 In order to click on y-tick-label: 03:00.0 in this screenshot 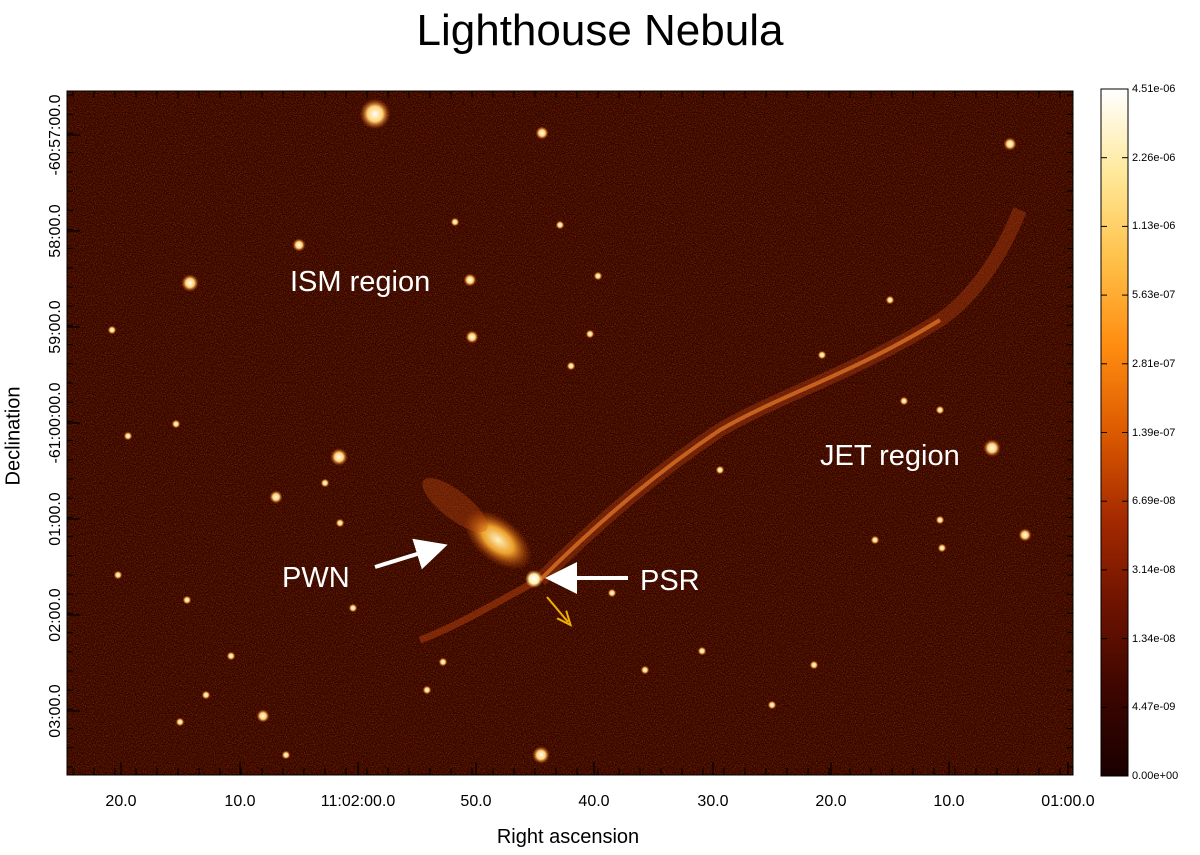, I will do `click(55, 711)`.